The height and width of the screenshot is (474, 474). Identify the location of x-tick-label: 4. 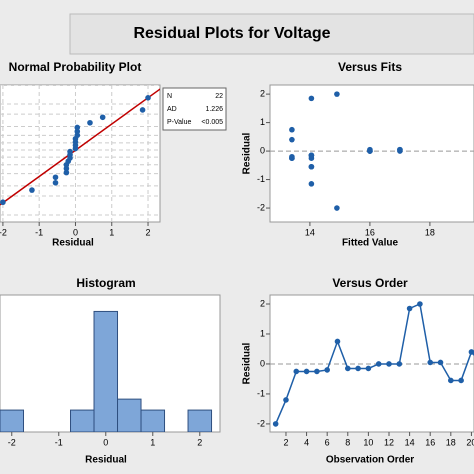
(306, 442).